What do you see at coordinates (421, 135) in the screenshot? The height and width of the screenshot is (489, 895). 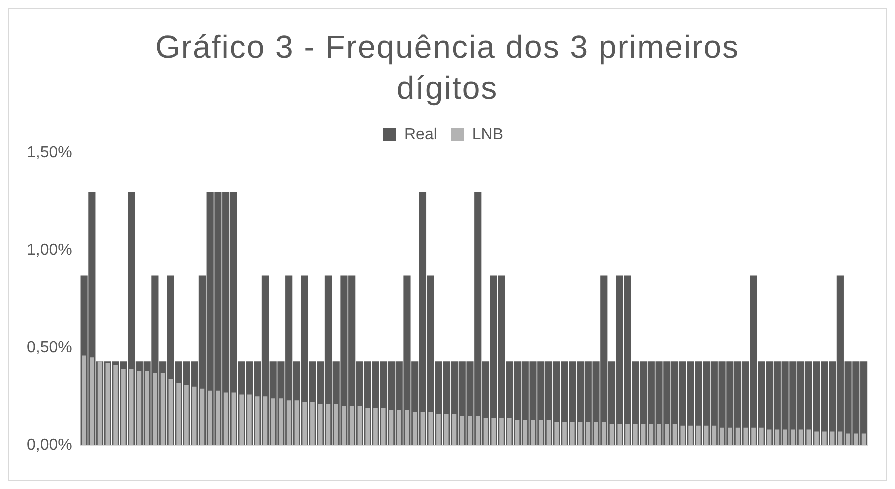 I see `legend-label: Real` at bounding box center [421, 135].